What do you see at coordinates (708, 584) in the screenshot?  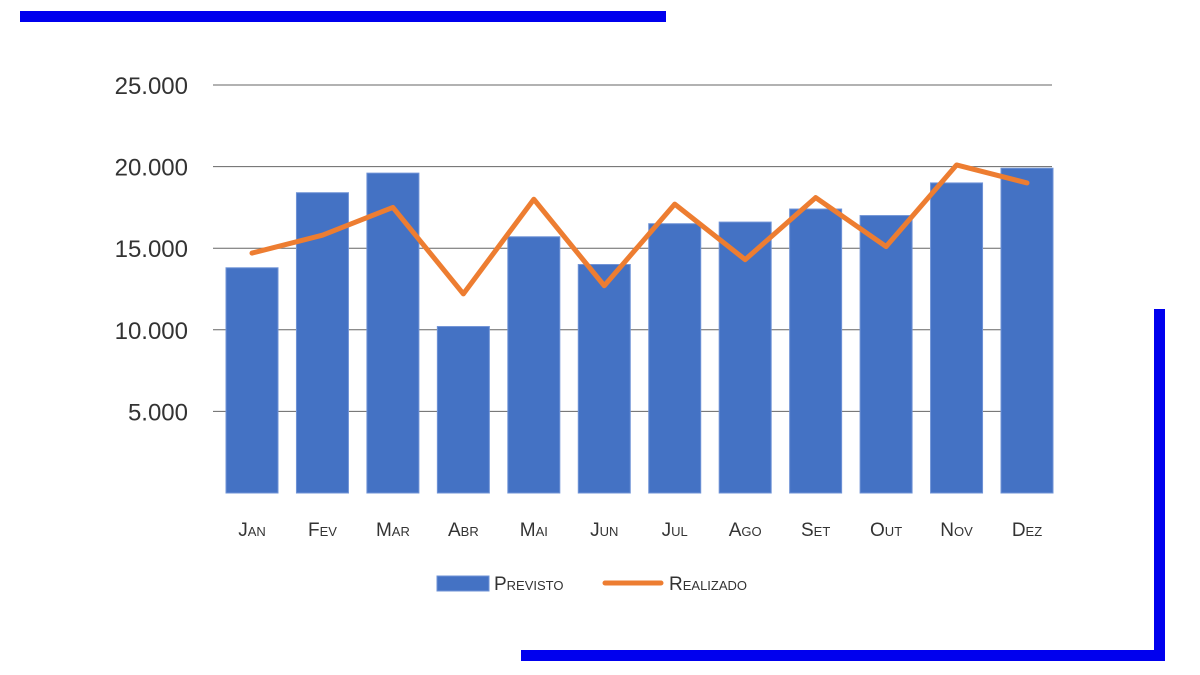 I see `legend-label-realizado: Realizado` at bounding box center [708, 584].